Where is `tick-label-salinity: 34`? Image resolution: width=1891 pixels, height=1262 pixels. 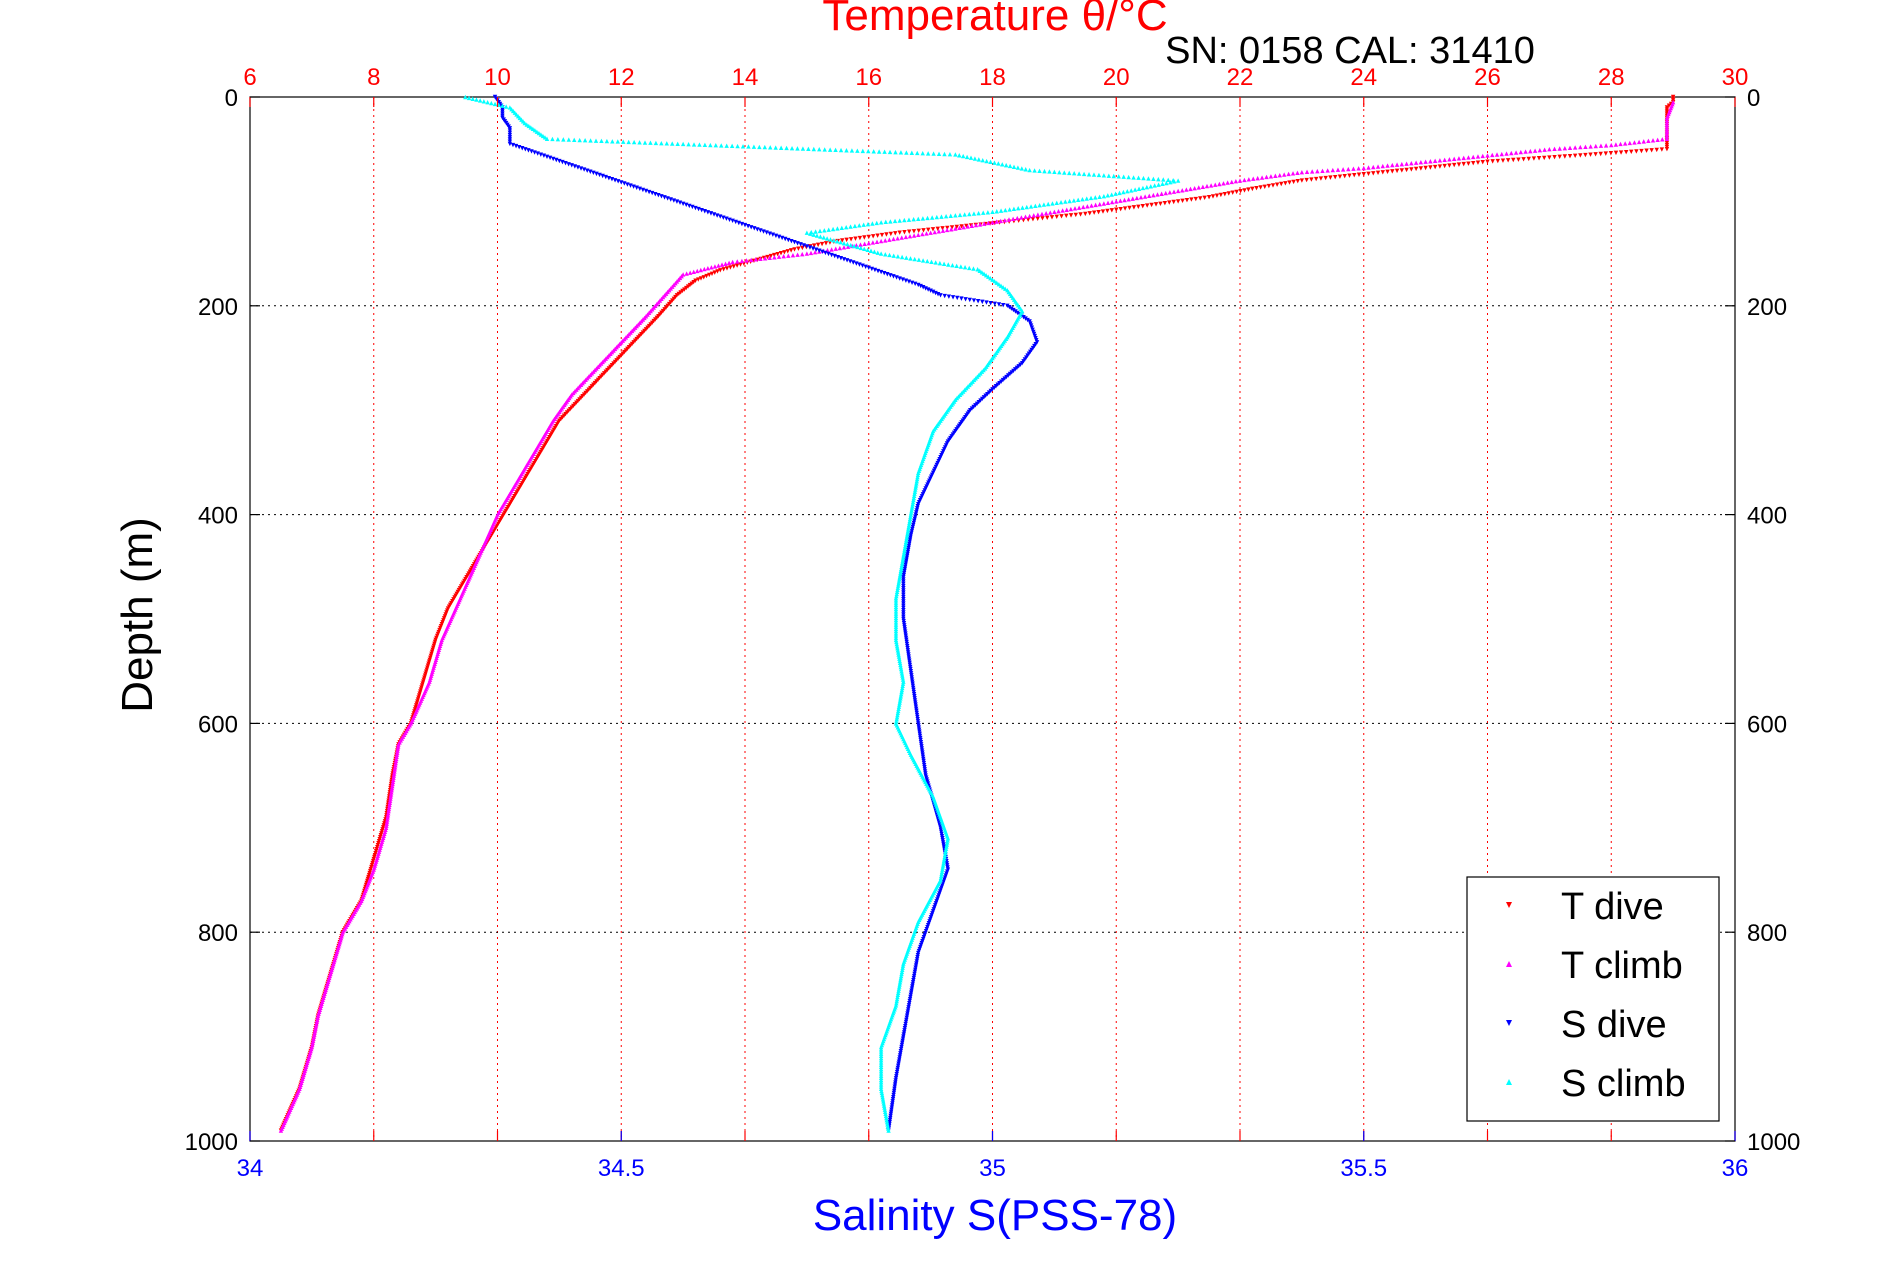
tick-label-salinity: 34 is located at coordinates (250, 1168).